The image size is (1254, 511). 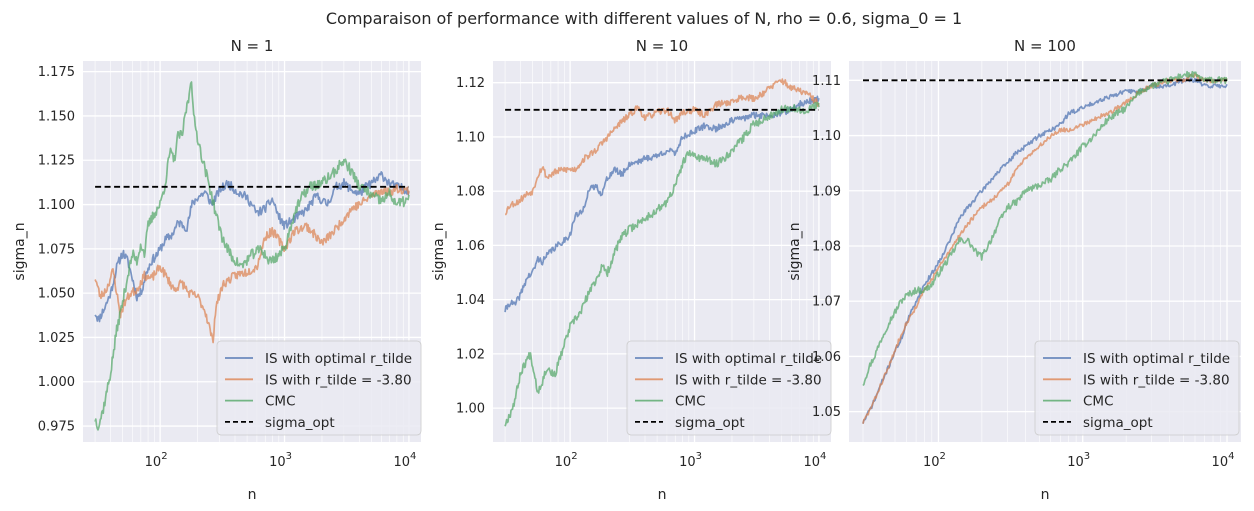 What do you see at coordinates (826, 81) in the screenshot?
I see `y-tick-label: 1.11` at bounding box center [826, 81].